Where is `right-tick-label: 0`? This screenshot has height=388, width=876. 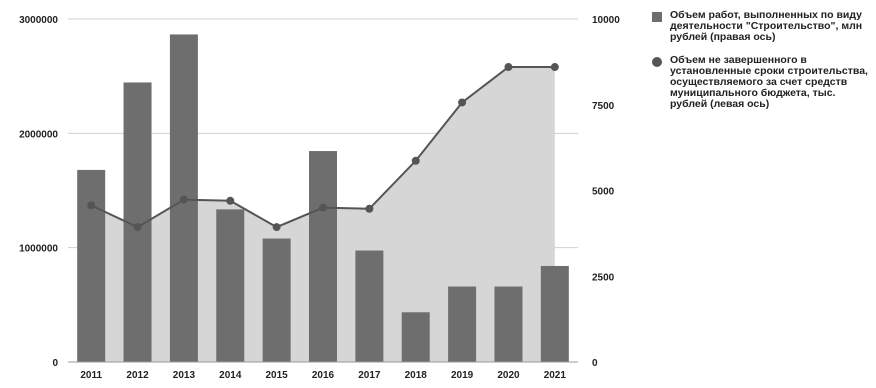 right-tick-label: 0 is located at coordinates (595, 363).